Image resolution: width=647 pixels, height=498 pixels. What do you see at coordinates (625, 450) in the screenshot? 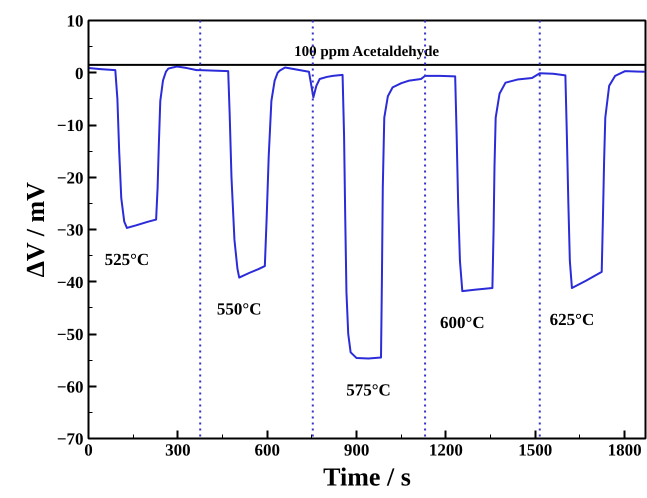
I see `x-tick-label: 1800` at bounding box center [625, 450].